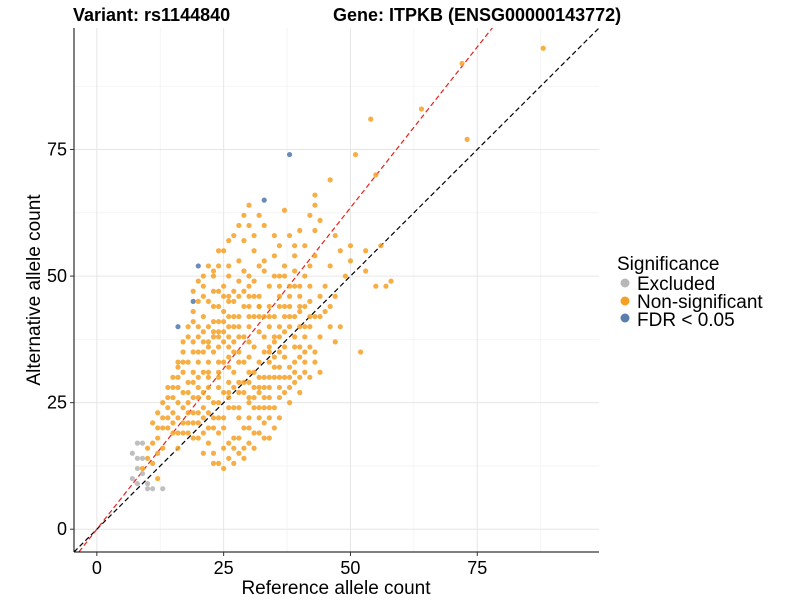 This screenshot has height=600, width=800. I want to click on x-tick-label: 75, so click(477, 568).